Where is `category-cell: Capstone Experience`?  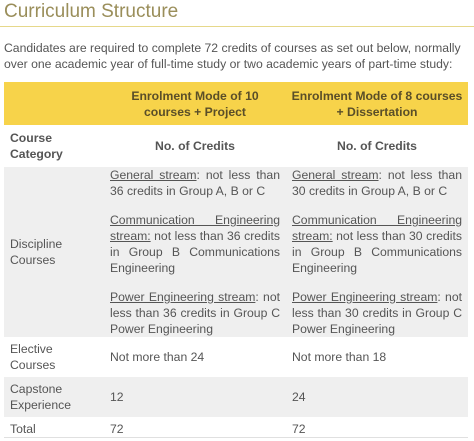 category-cell: Capstone Experience is located at coordinates (40, 397).